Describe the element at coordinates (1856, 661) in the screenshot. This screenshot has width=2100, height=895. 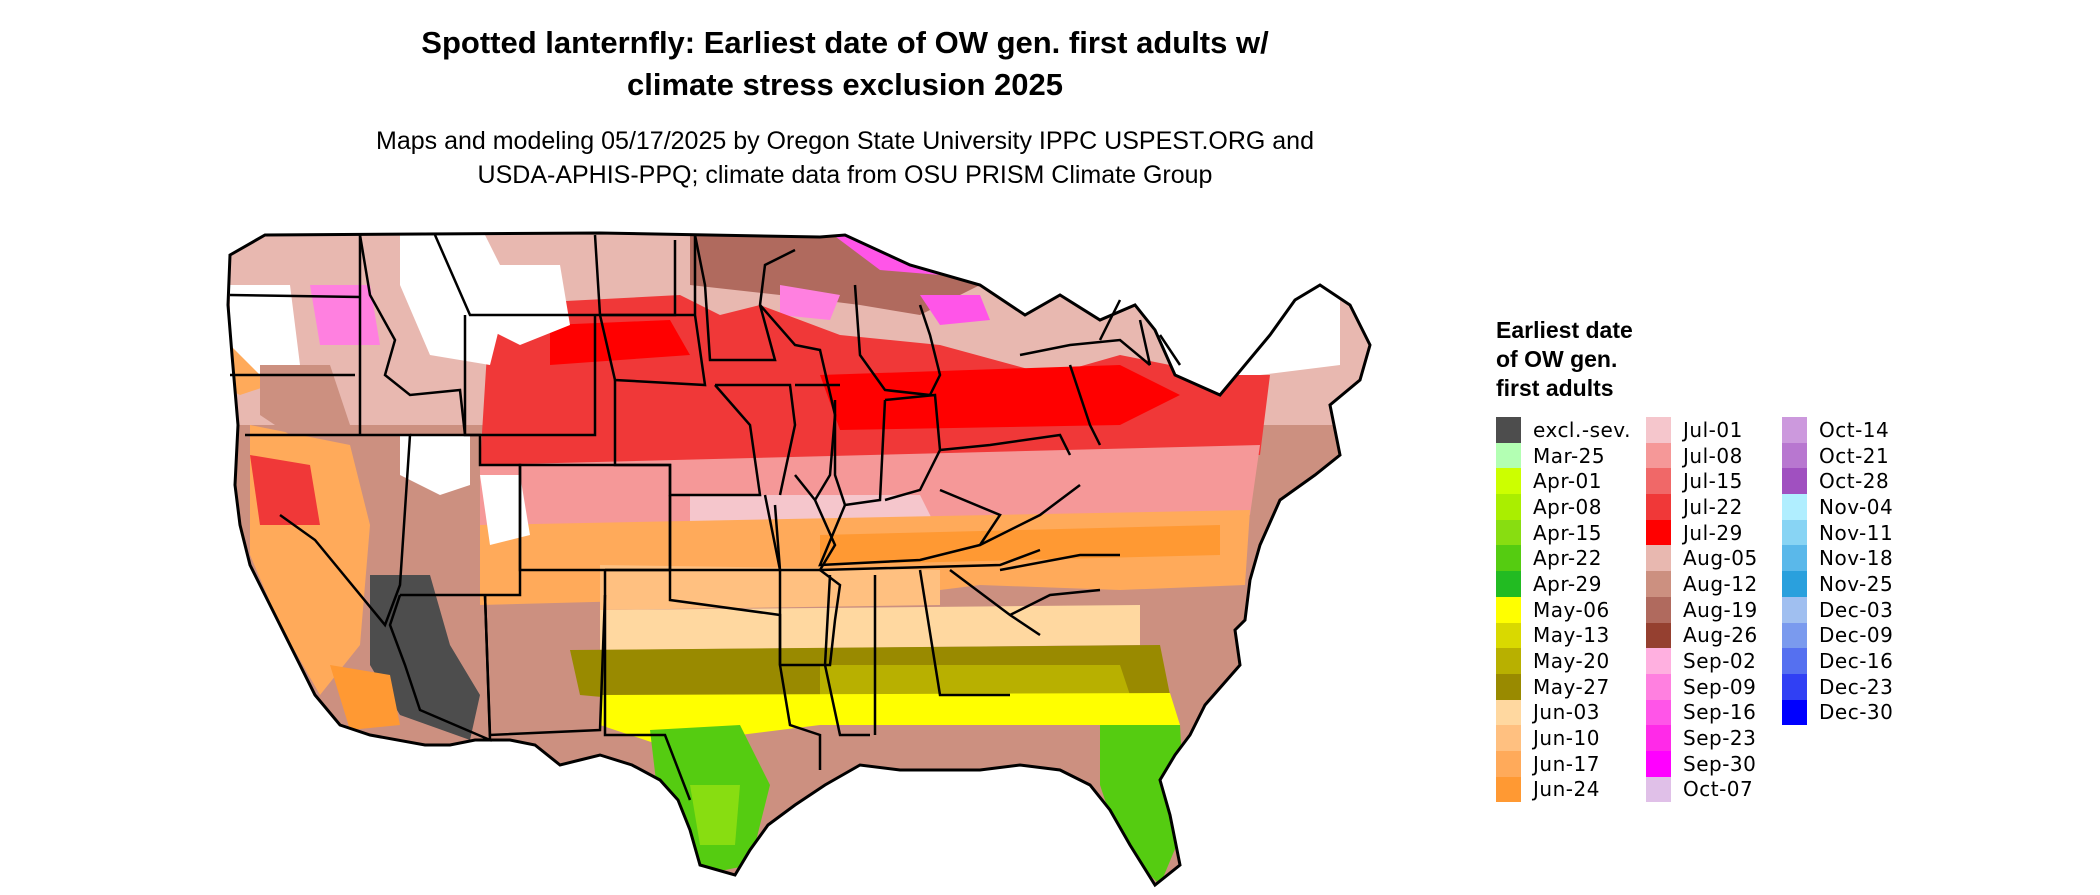
I see `legend-label: Dec-16` at that location.